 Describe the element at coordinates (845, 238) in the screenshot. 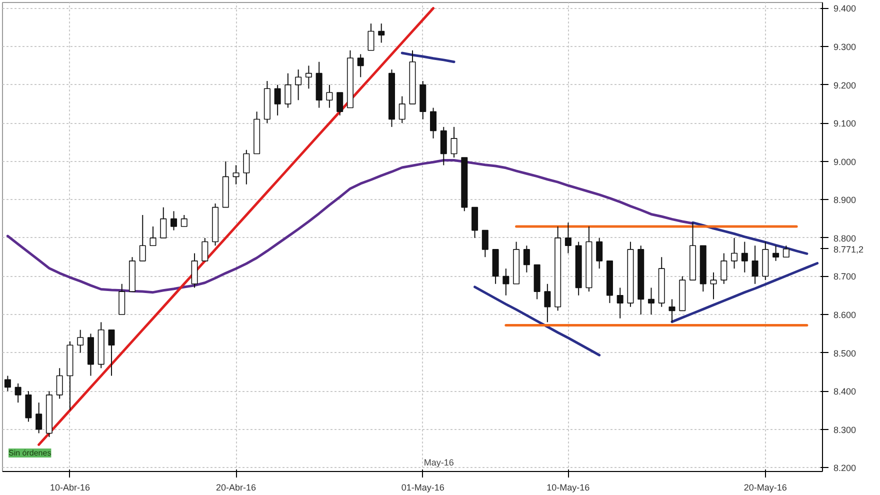

I see `y-tick-label: 8.800` at that location.